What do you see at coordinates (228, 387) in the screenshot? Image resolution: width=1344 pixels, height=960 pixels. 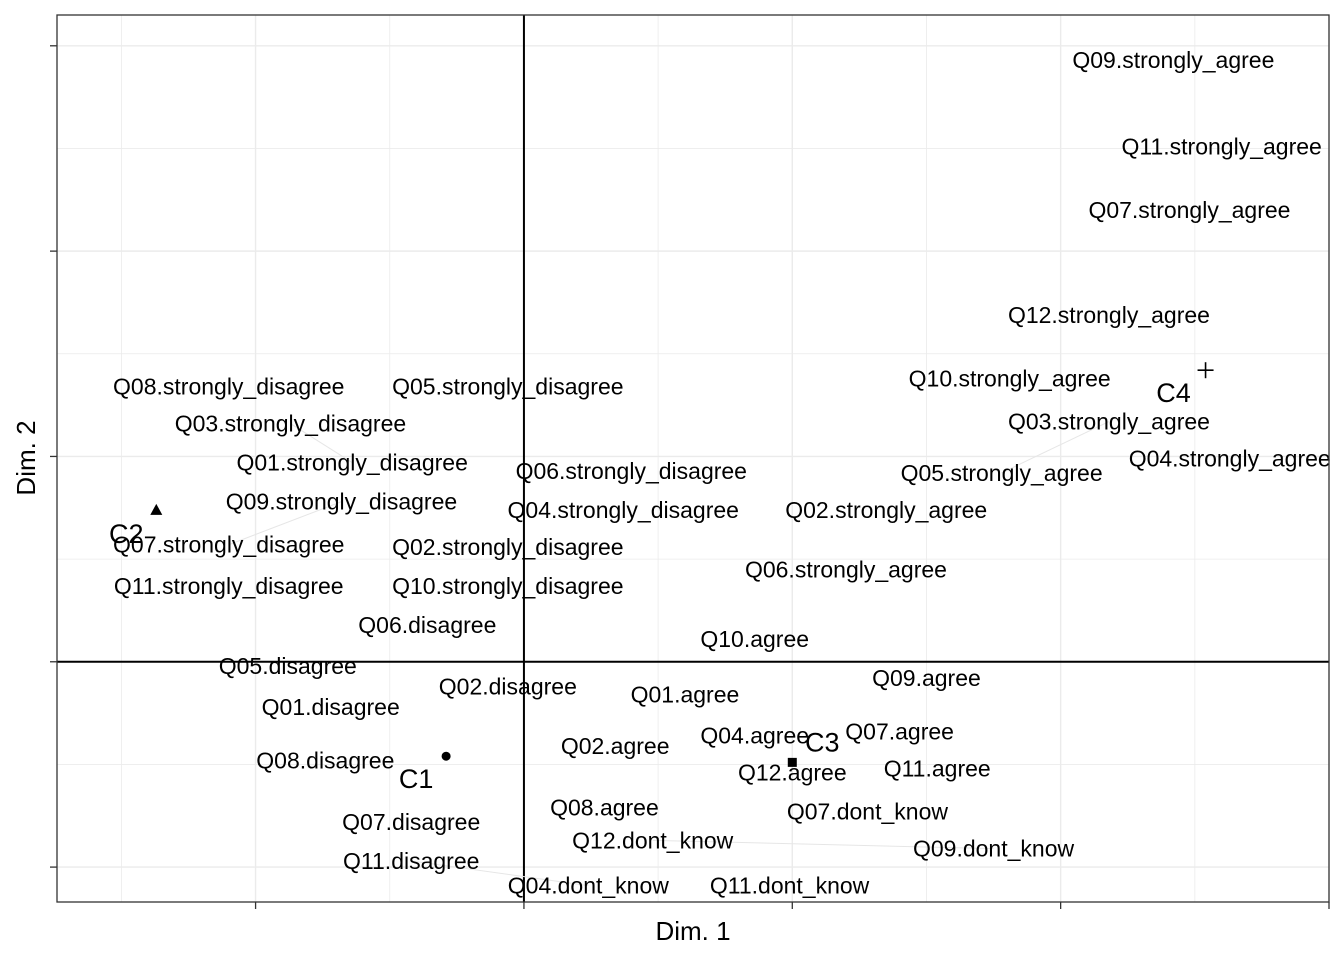 I see `point-label: Q08.strongly_disagree` at bounding box center [228, 387].